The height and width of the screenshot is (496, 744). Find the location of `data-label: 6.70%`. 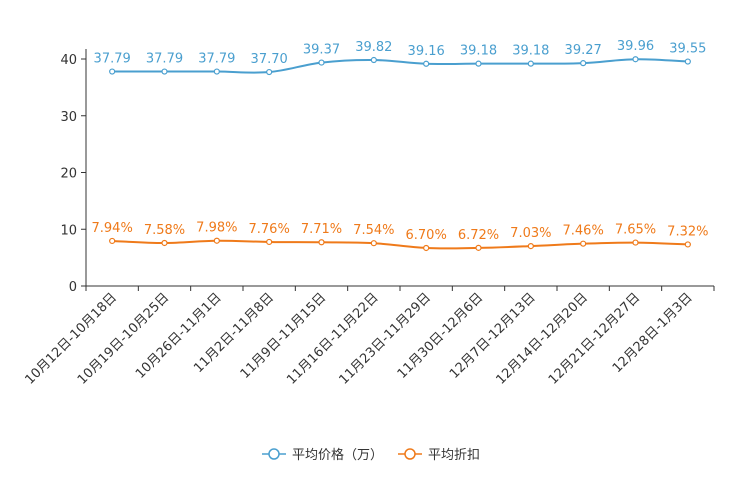

data-label: 6.70% is located at coordinates (426, 235).